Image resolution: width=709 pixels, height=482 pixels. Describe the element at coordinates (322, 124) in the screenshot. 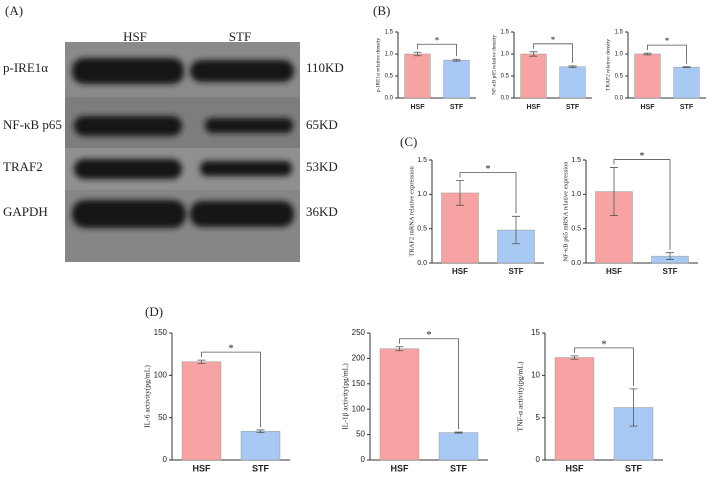

I see `size-label: 65KD` at that location.